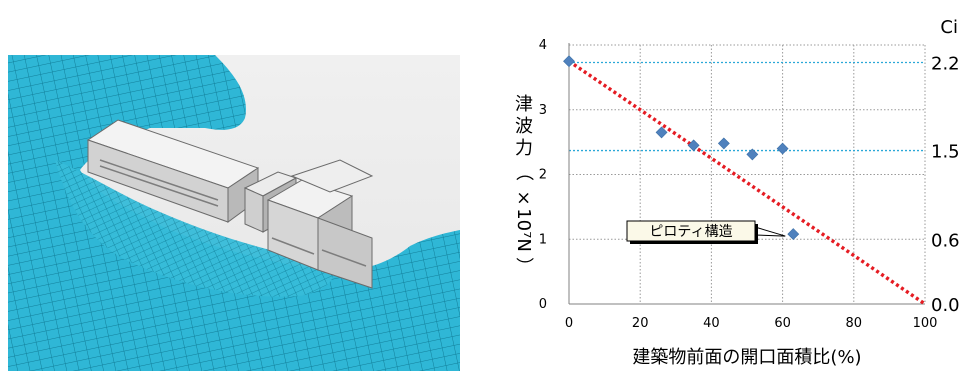  I want to click on annotation: ピロティ構造, so click(706, 232).